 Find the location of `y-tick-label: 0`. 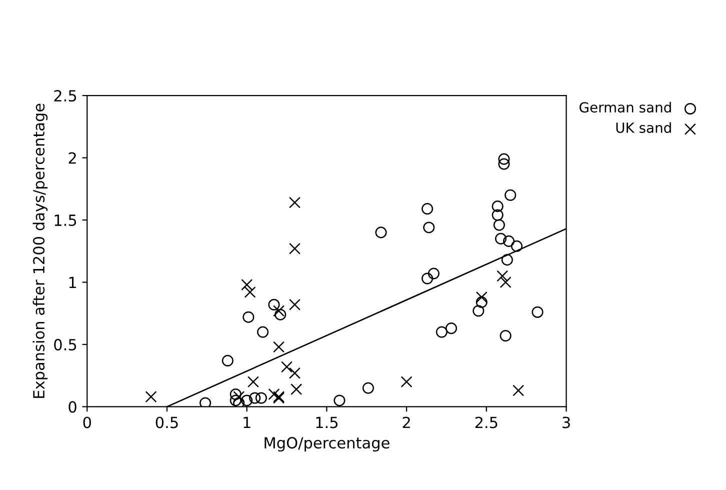

y-tick-label: 0 is located at coordinates (72, 407).